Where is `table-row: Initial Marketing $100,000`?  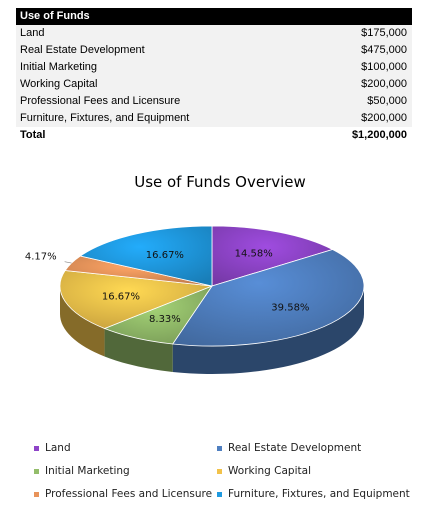 table-row: Initial Marketing $100,000 is located at coordinates (214, 67).